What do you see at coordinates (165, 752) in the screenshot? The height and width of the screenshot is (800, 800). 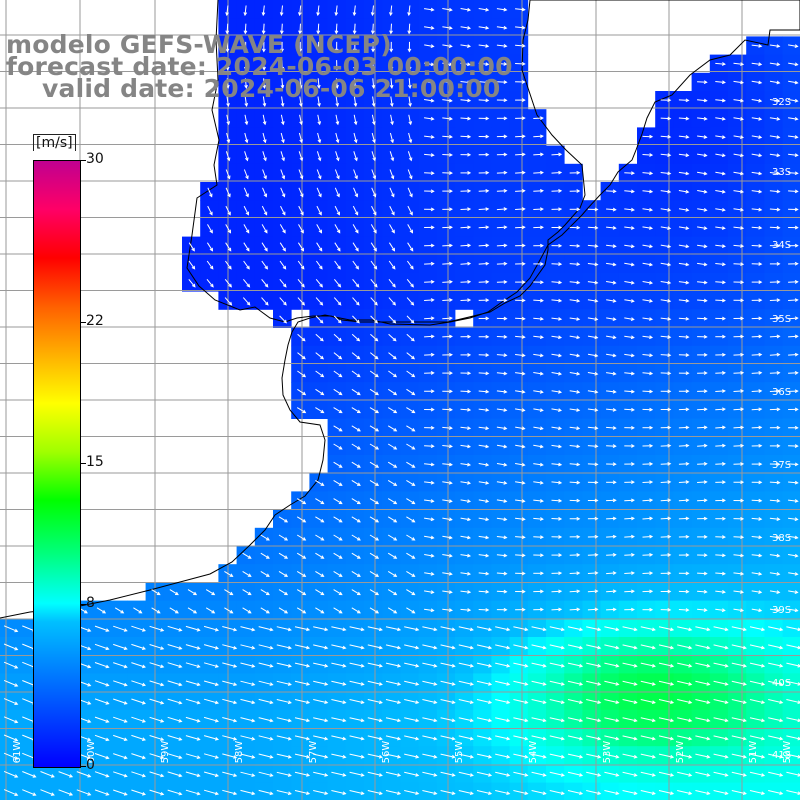 I see `longitude-label: 59W` at bounding box center [165, 752].